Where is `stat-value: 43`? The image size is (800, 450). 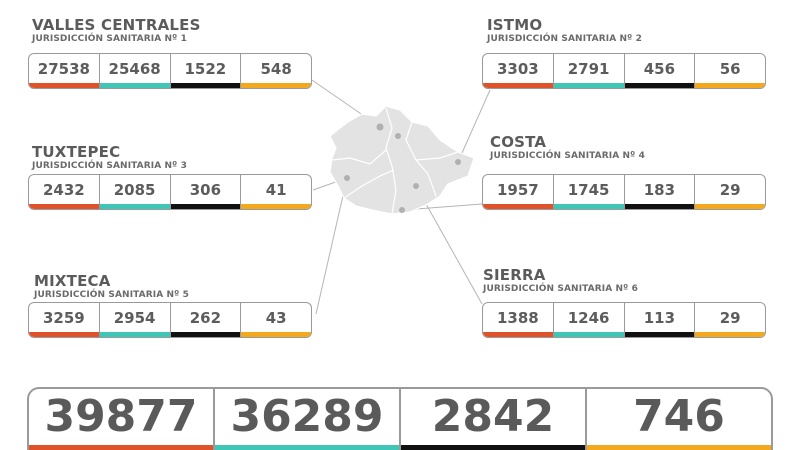
stat-value: 43 is located at coordinates (276, 318).